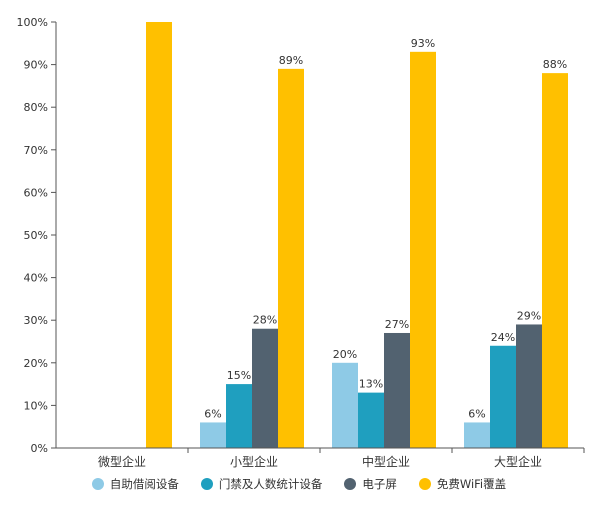 This screenshot has width=598, height=512. Describe the element at coordinates (371, 384) in the screenshot. I see `data-label: 13%` at that location.